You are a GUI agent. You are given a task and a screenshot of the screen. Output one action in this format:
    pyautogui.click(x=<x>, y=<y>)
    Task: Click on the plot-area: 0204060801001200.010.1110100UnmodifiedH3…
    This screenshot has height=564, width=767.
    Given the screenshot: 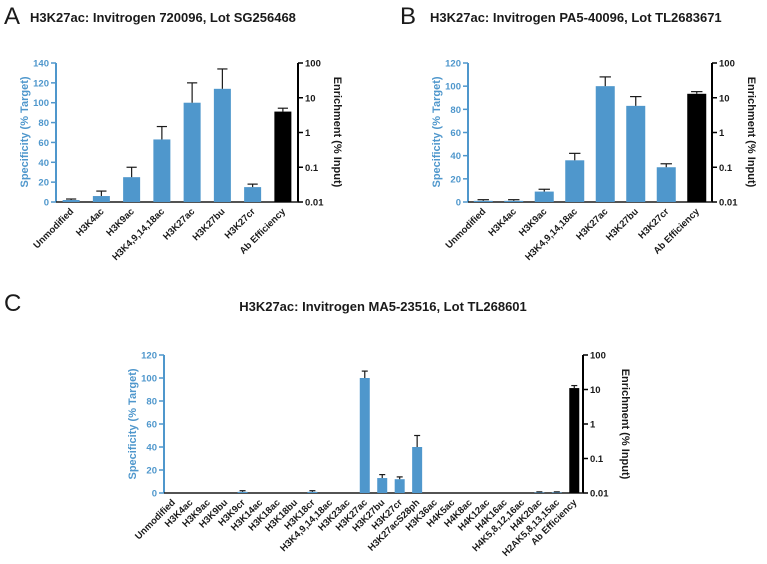 What is the action you would take?
    pyautogui.click(x=591, y=161)
    